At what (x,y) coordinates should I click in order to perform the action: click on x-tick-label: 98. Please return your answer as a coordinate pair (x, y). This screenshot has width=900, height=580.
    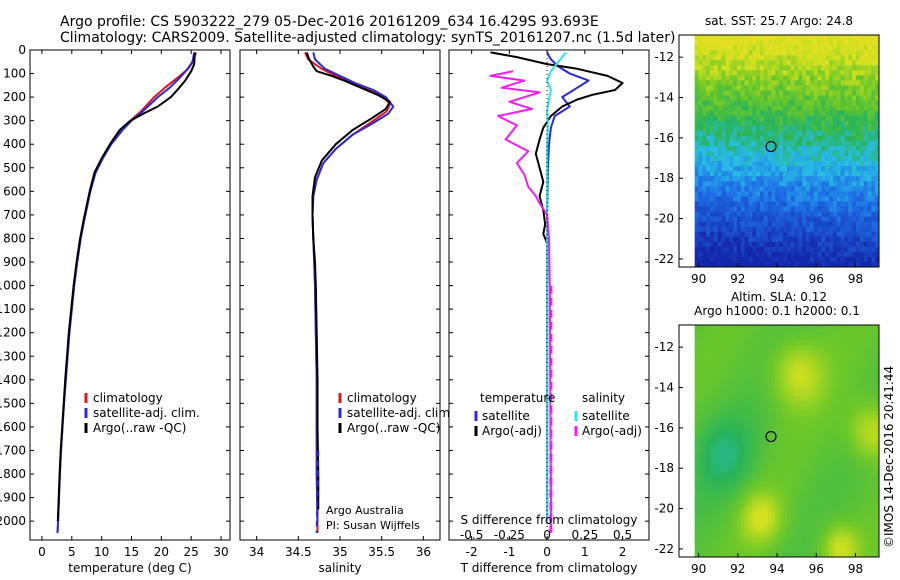
    Looking at the image, I should click on (855, 569).